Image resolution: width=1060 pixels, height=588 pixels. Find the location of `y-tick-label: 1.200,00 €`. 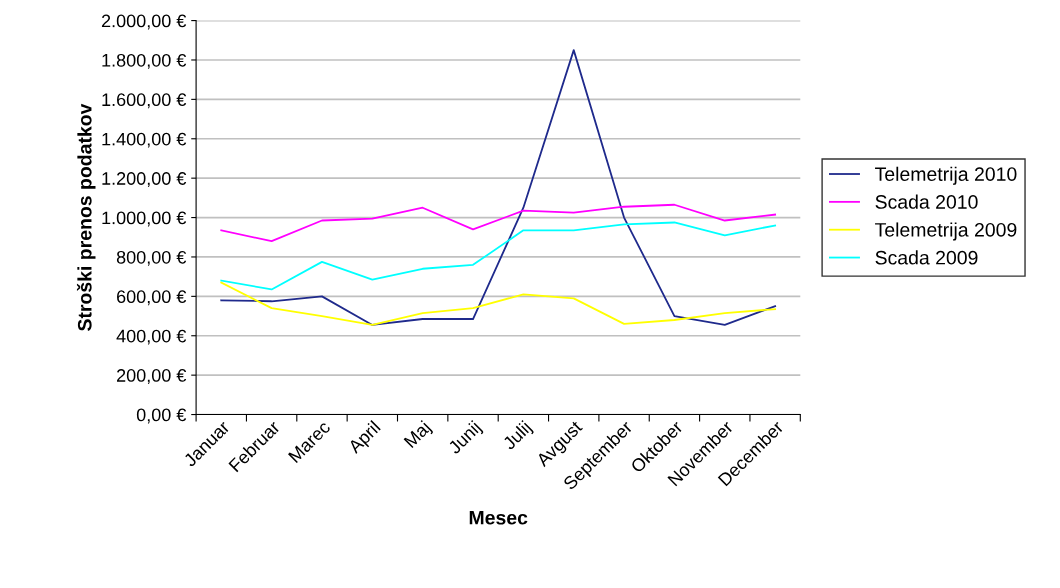

y-tick-label: 1.200,00 € is located at coordinates (144, 180).